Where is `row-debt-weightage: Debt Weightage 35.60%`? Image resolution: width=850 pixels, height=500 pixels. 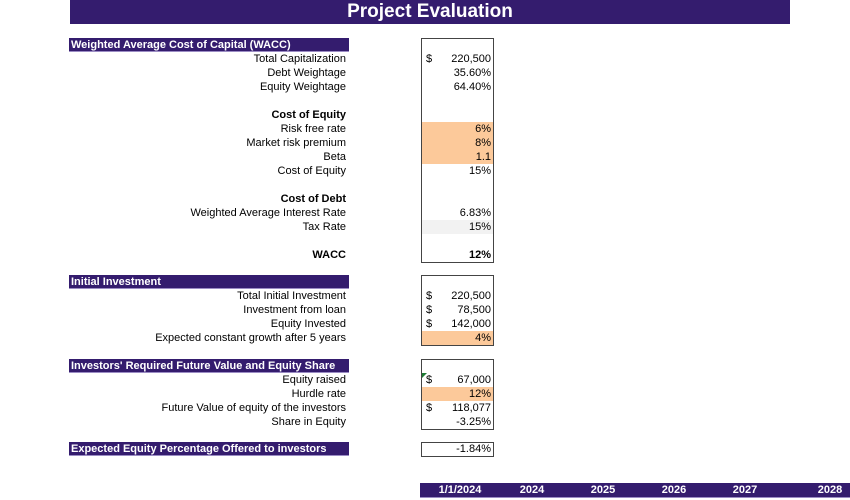 row-debt-weightage: Debt Weightage 35.60% is located at coordinates (425, 73).